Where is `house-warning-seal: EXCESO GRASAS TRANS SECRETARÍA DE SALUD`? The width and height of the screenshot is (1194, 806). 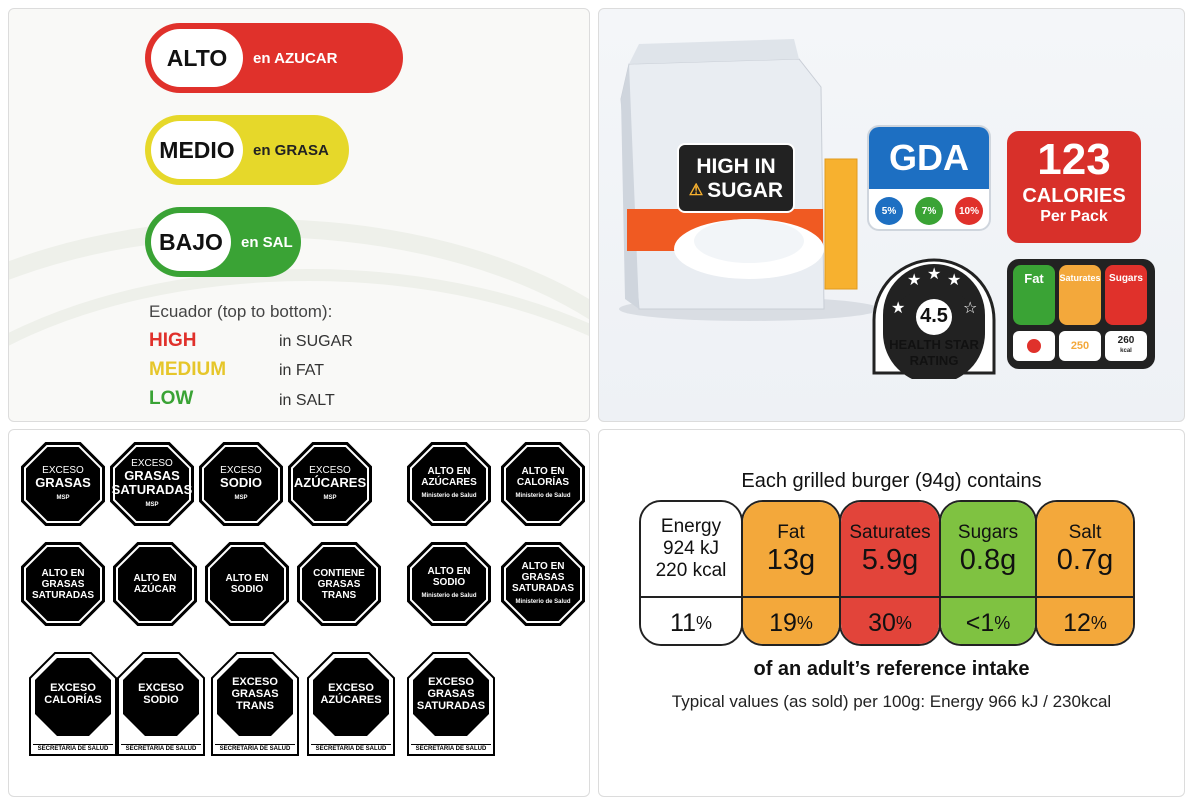 house-warning-seal: EXCESO GRASAS TRANS SECRETARÍA DE SALUD is located at coordinates (255, 704).